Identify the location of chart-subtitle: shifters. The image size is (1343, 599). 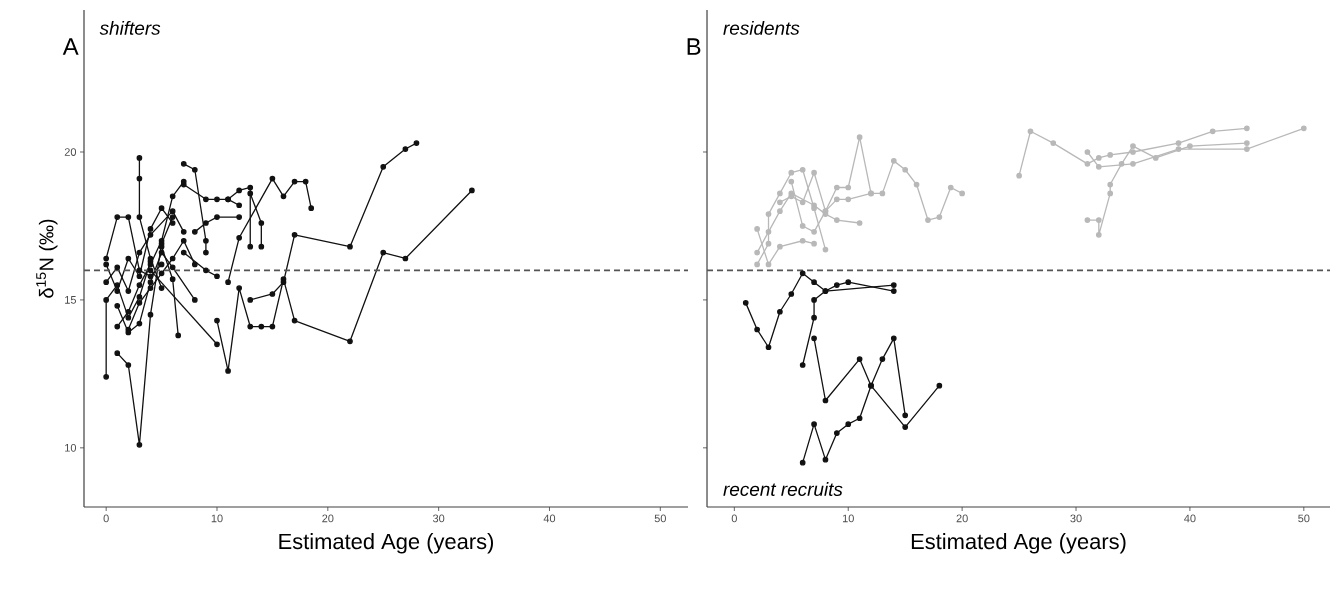
(130, 27).